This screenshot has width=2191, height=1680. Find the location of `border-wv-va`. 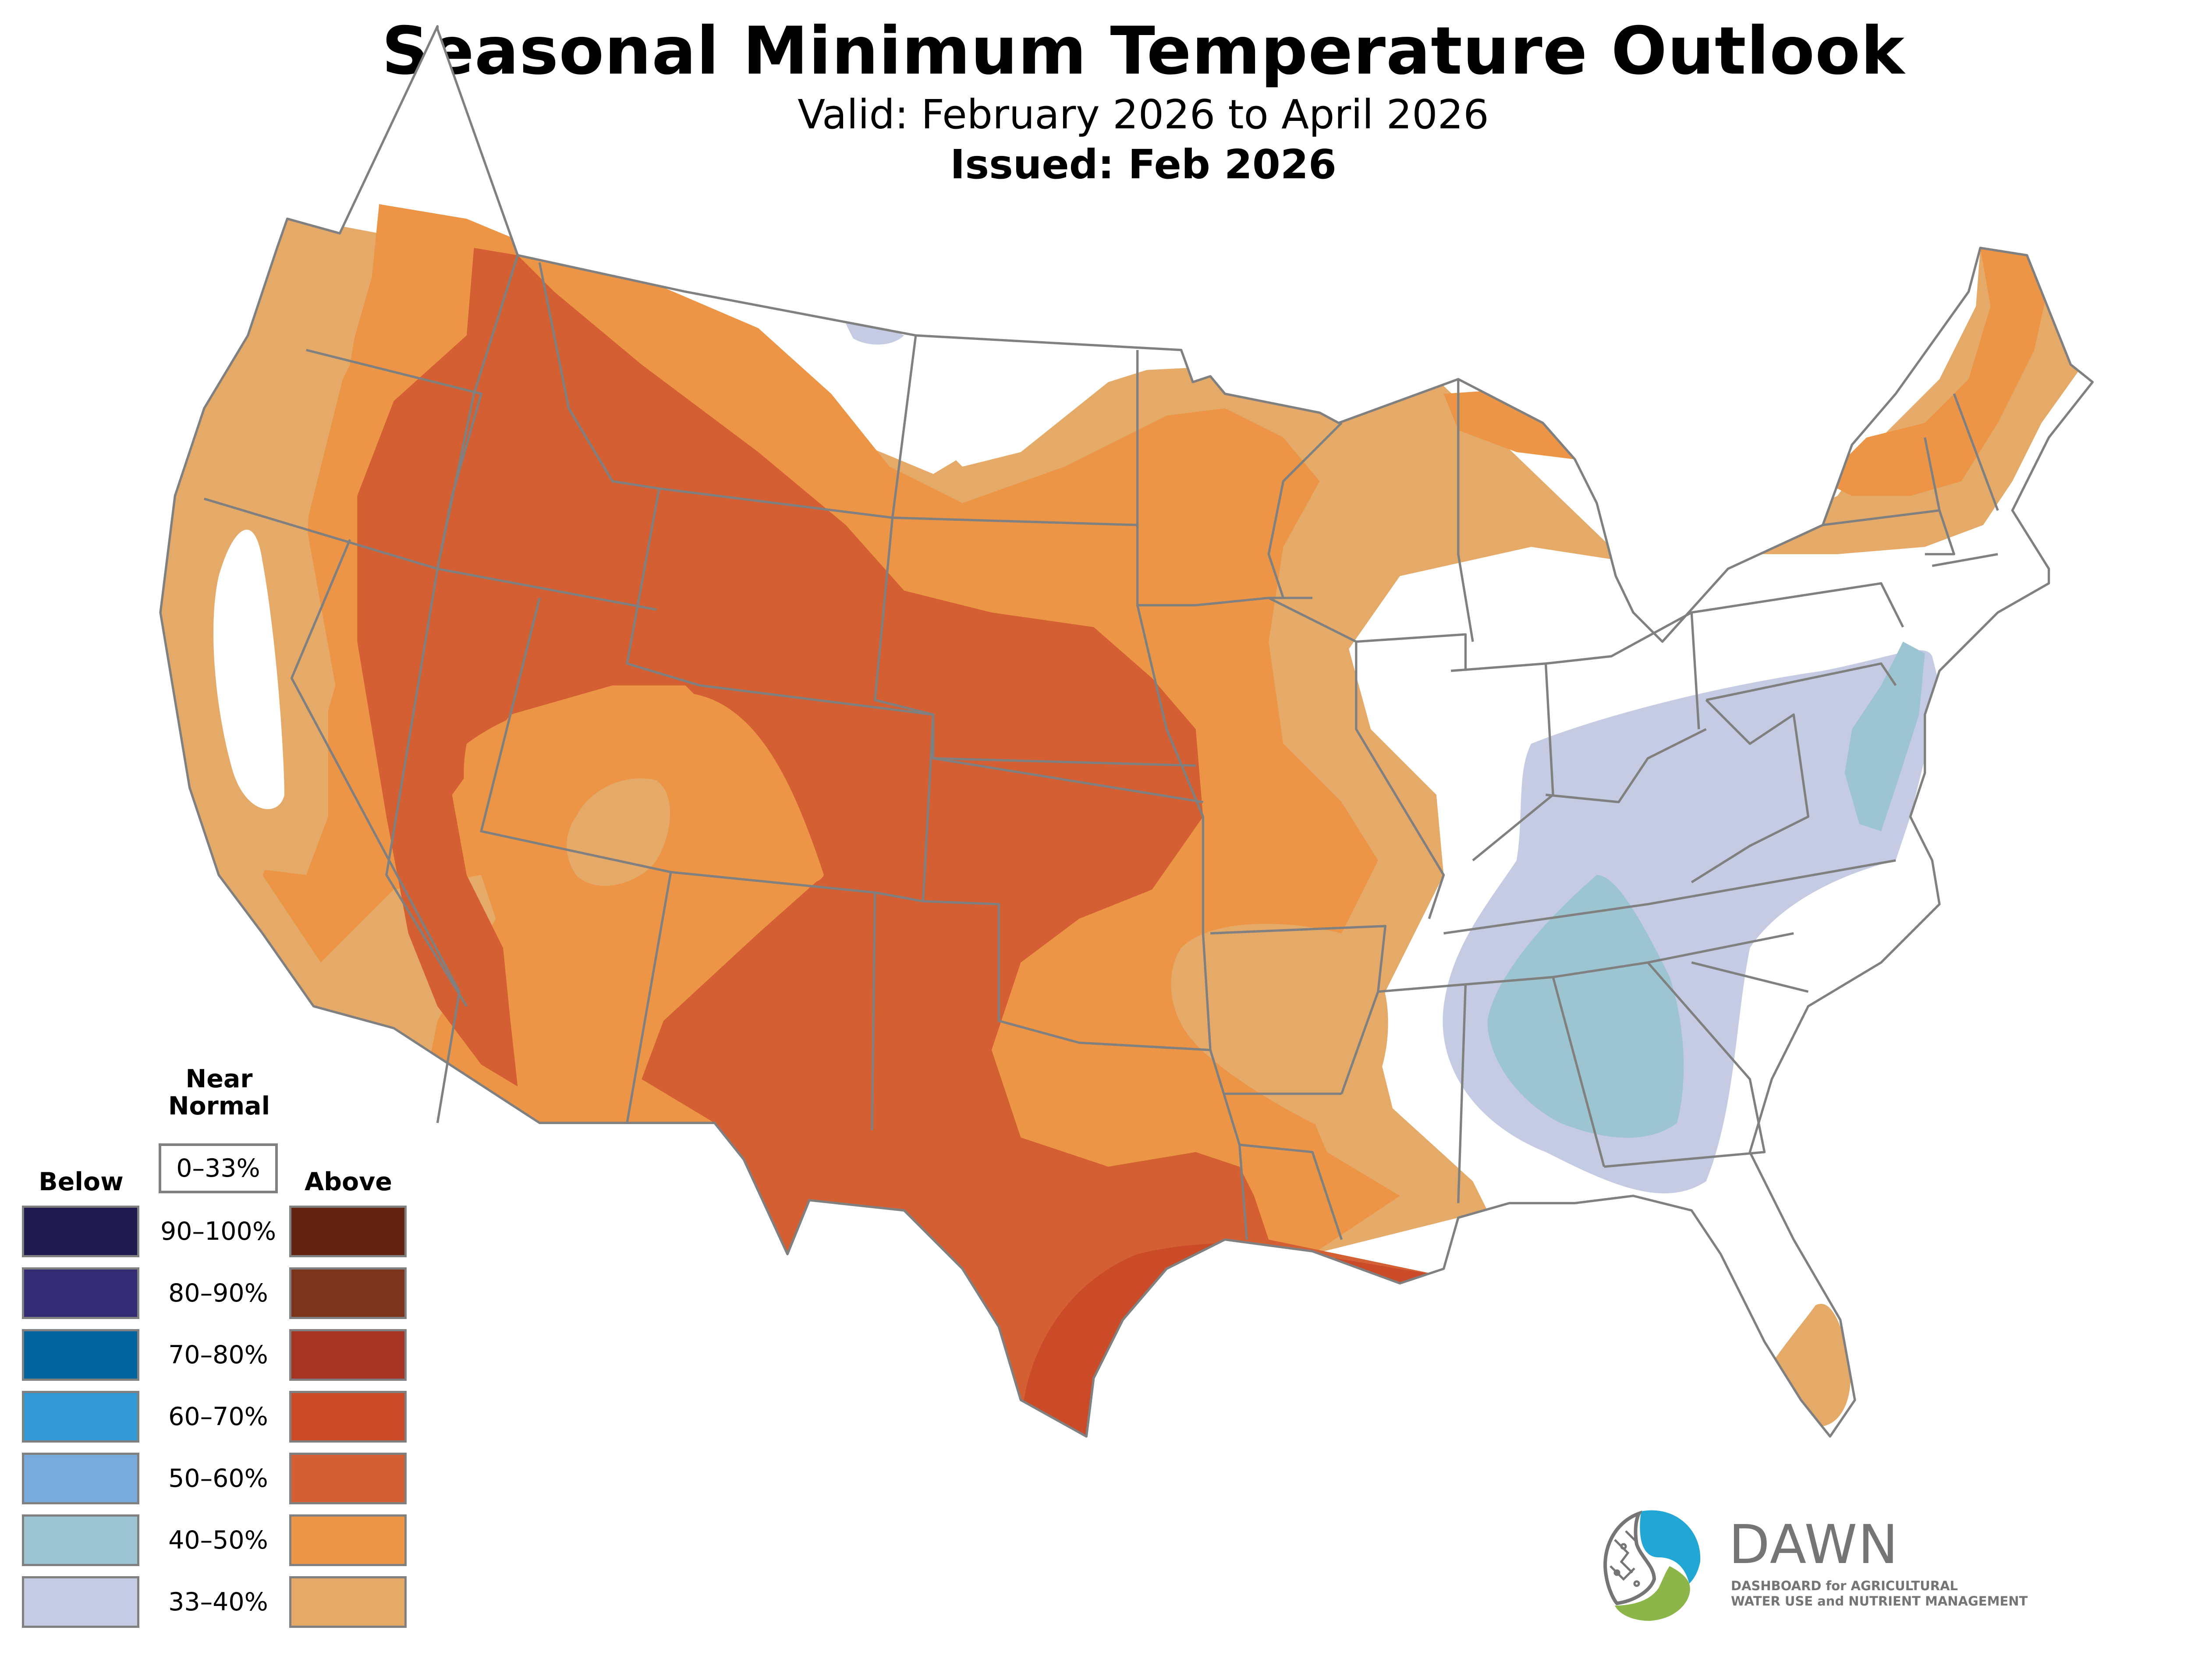

border-wv-va is located at coordinates (1751, 791).